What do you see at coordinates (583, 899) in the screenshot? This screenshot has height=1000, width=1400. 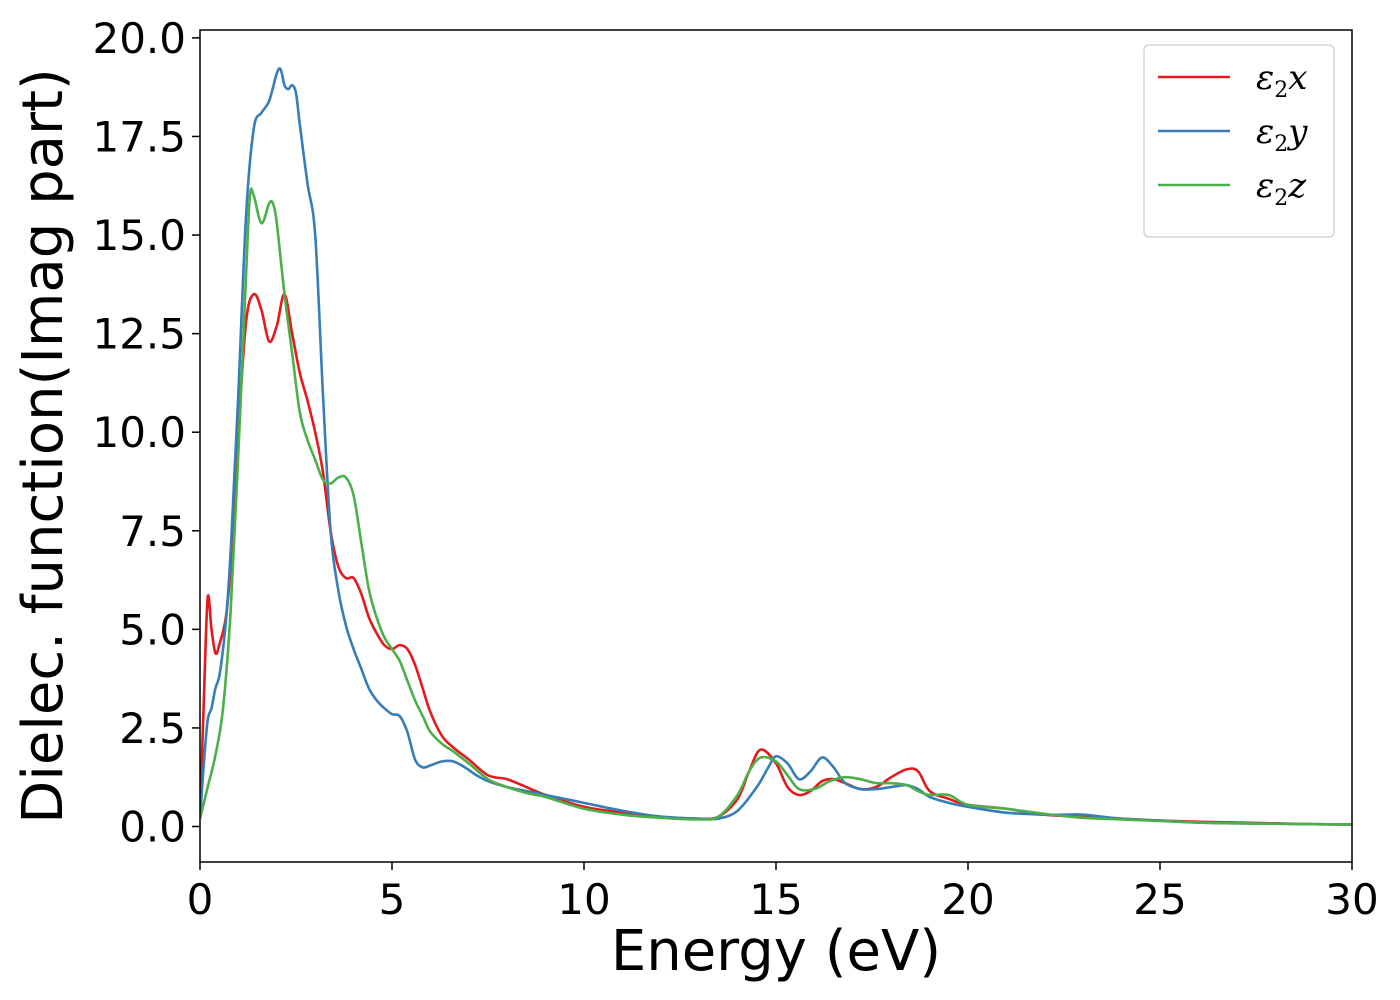 I see `x-tick-label: 10` at bounding box center [583, 899].